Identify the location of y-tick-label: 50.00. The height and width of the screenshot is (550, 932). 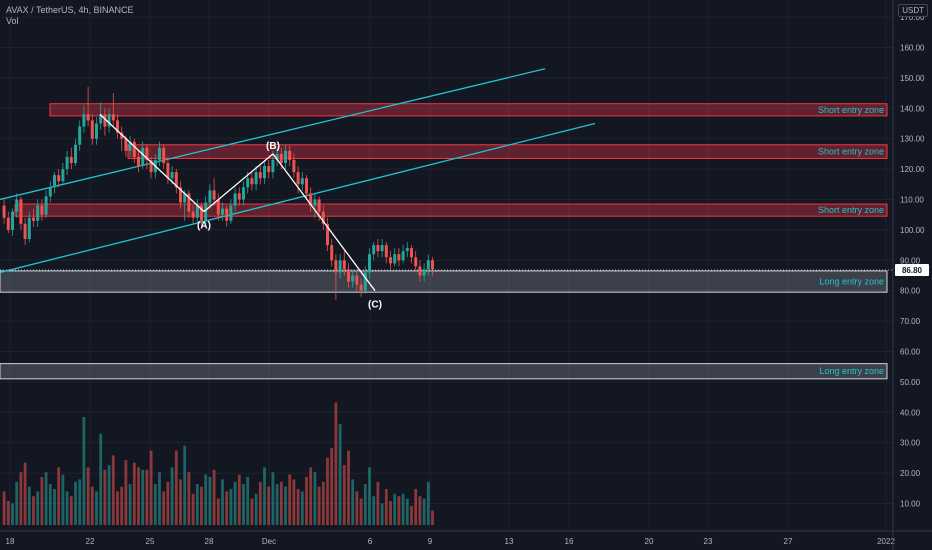
(910, 382).